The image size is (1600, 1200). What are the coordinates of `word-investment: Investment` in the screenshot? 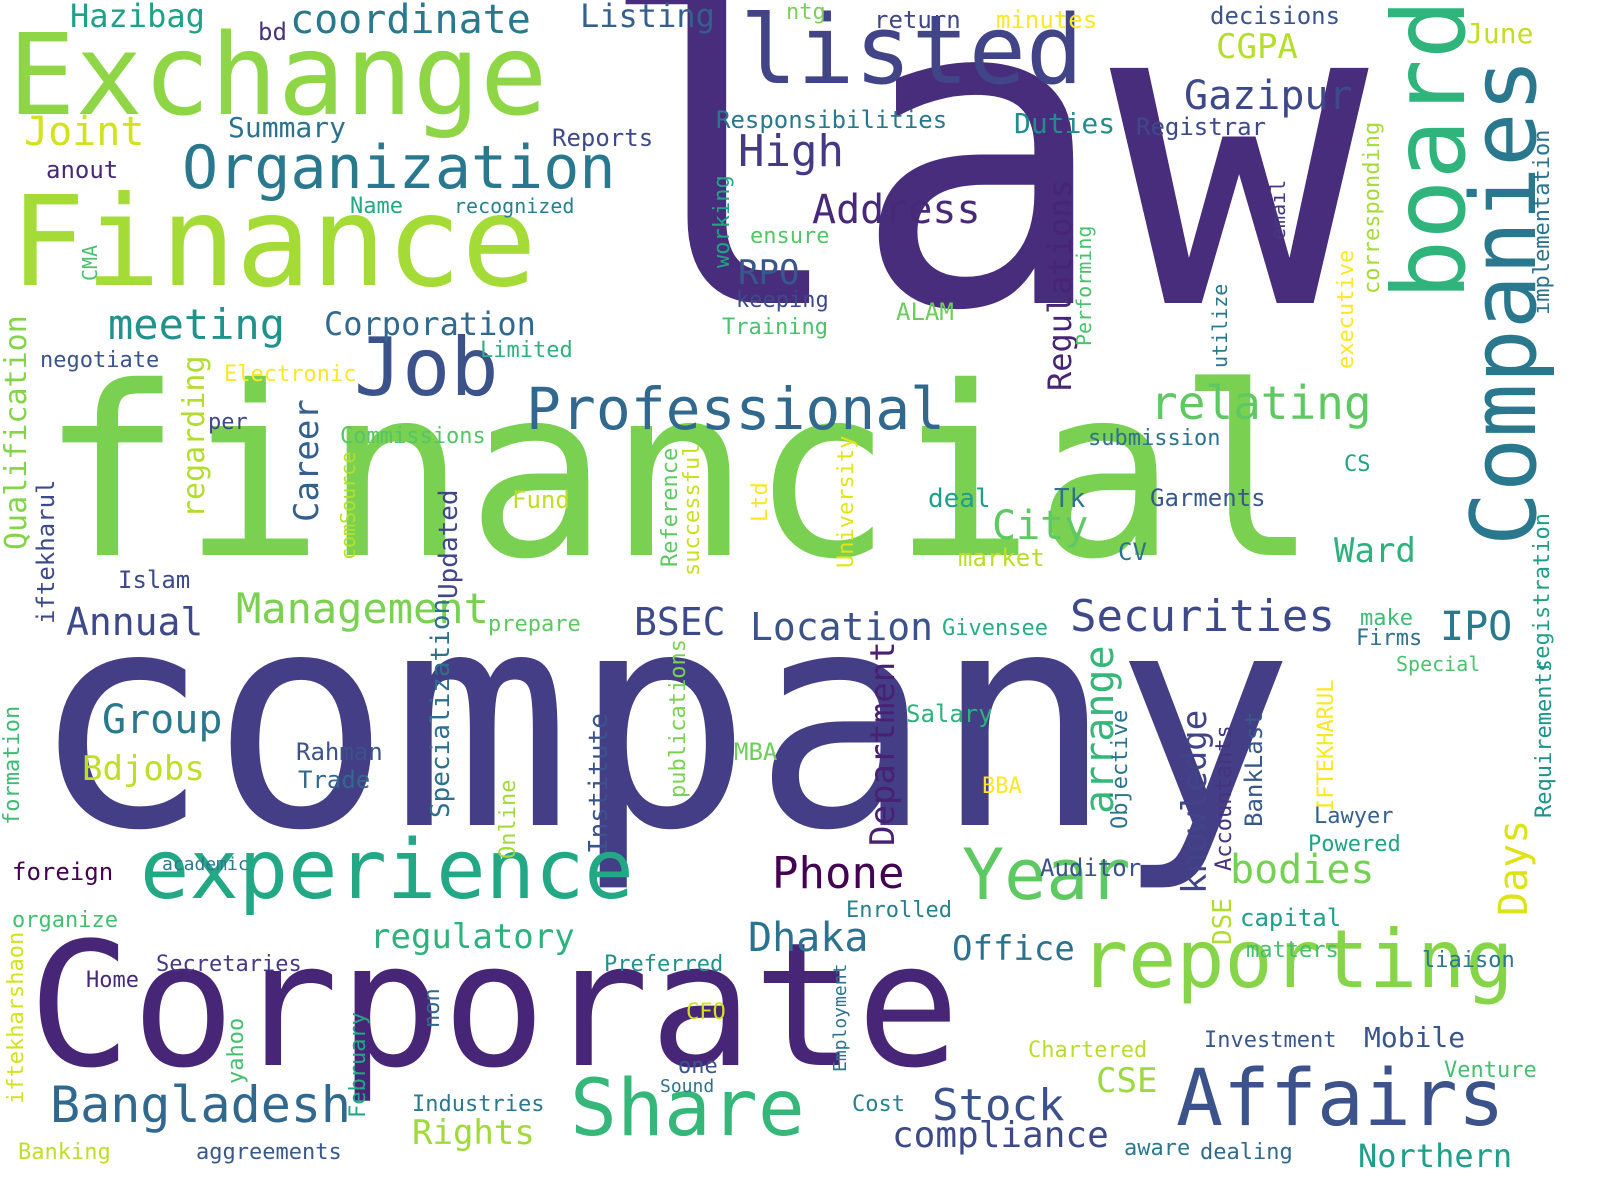 It's located at (1270, 1040).